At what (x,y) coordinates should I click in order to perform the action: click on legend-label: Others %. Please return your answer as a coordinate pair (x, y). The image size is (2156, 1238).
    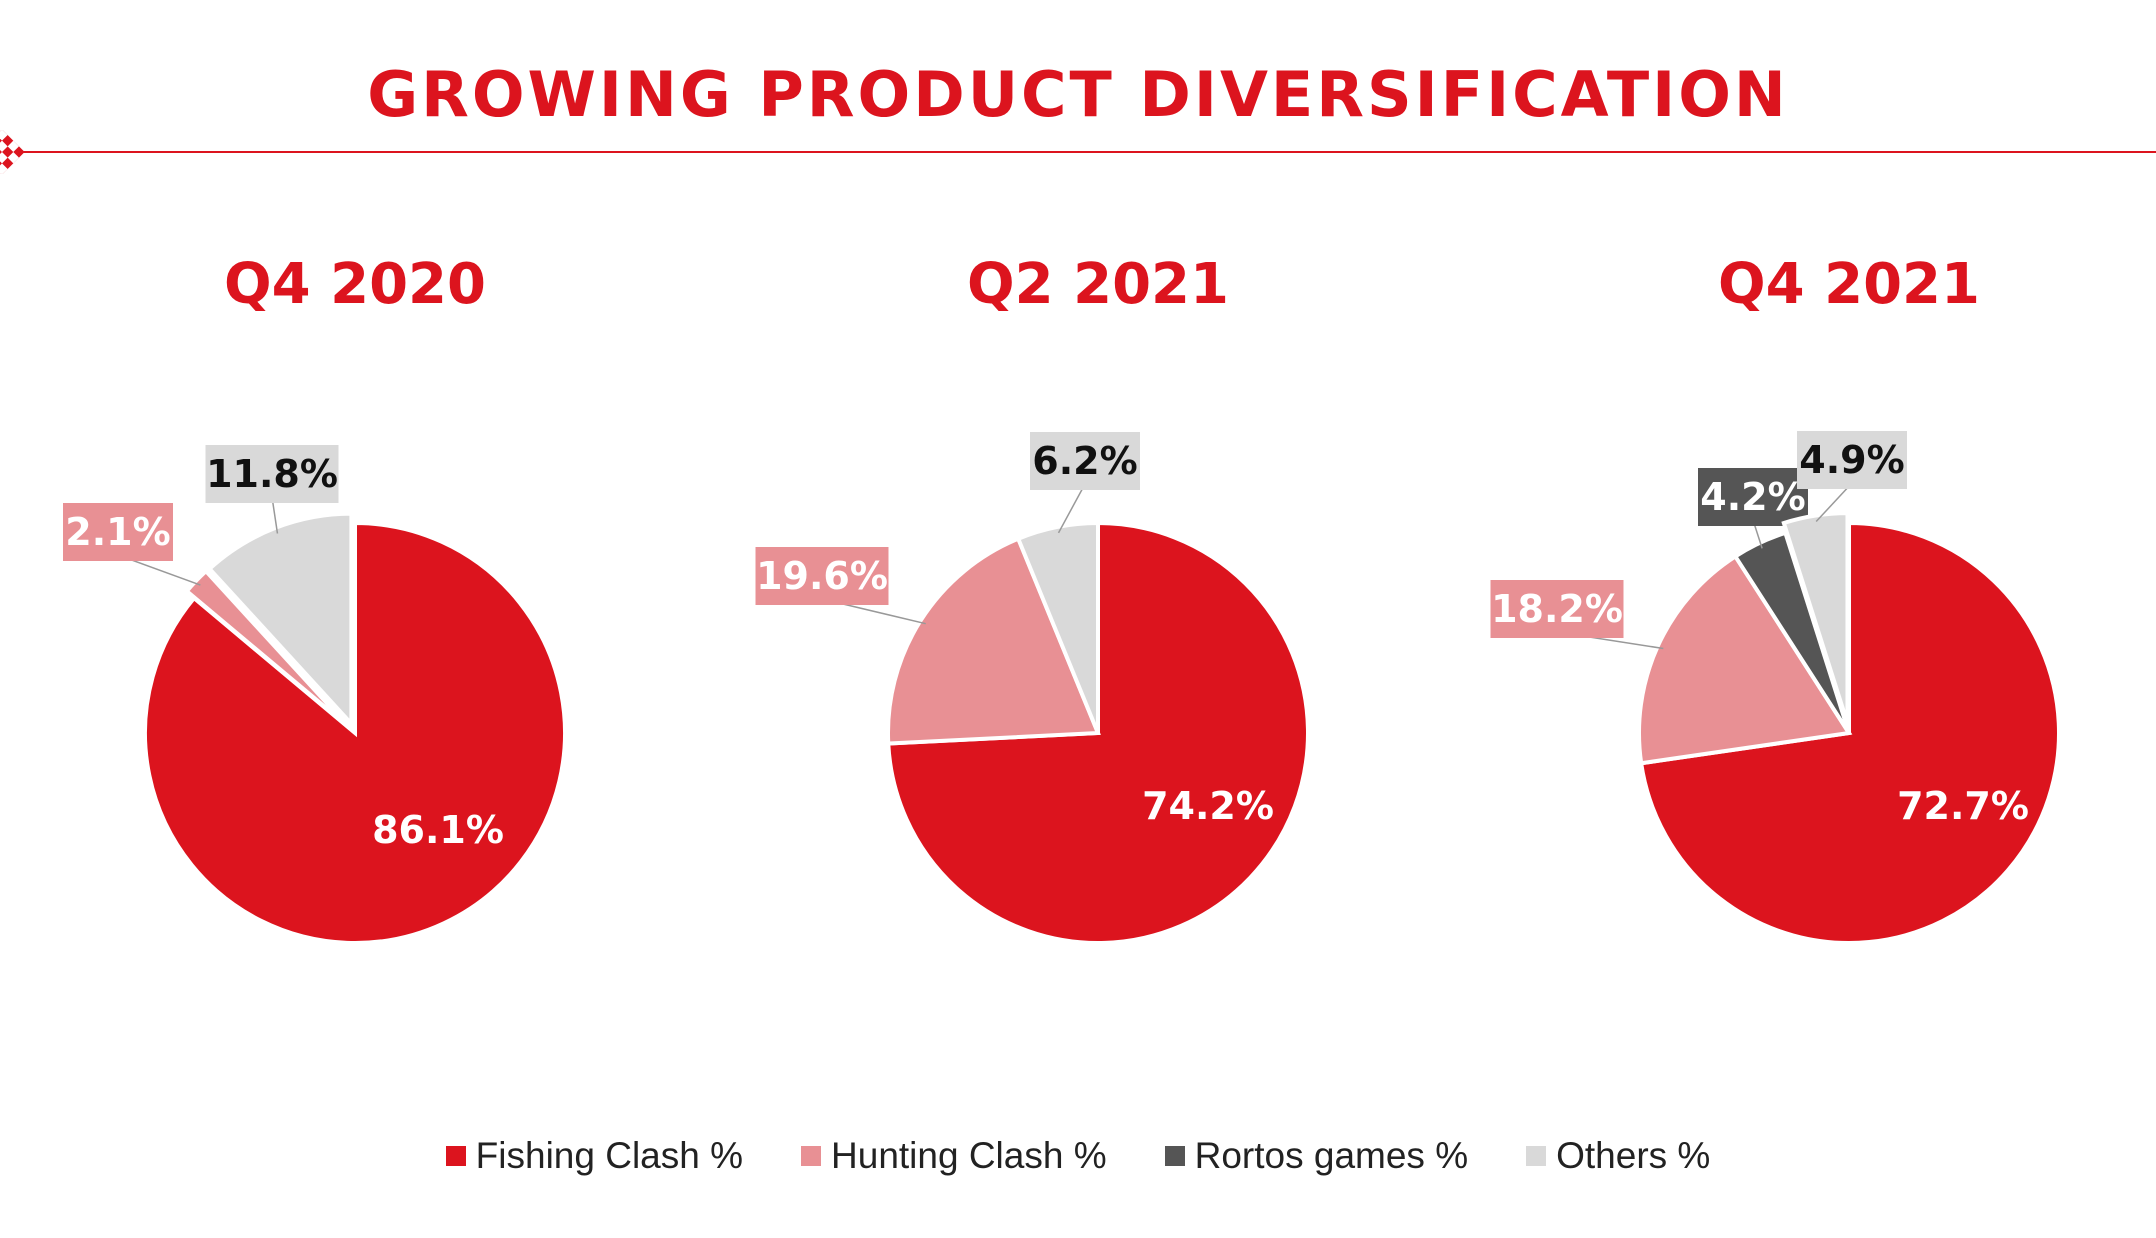
    Looking at the image, I should click on (1633, 1155).